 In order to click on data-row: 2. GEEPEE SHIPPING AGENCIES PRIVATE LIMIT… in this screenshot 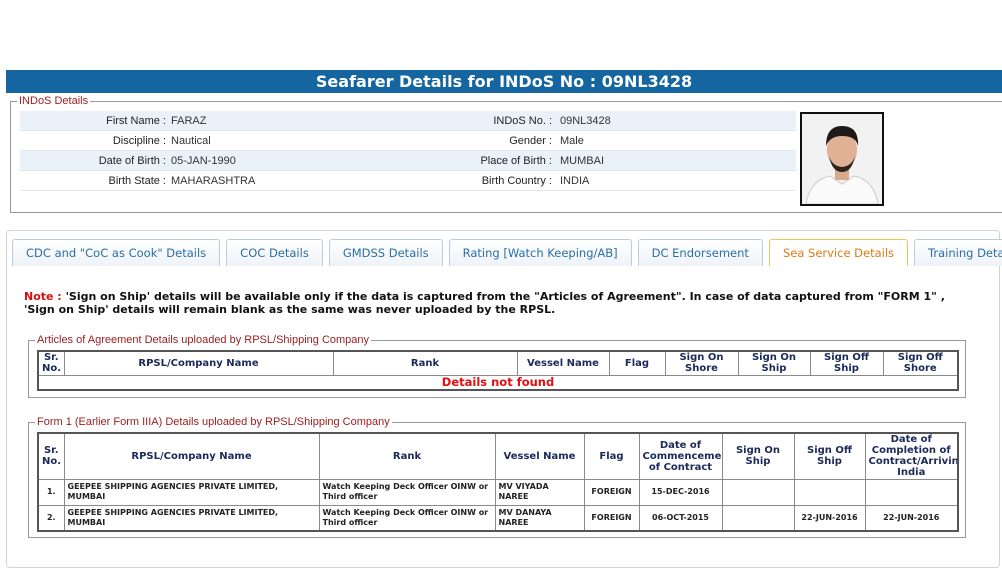, I will do `click(498, 518)`.